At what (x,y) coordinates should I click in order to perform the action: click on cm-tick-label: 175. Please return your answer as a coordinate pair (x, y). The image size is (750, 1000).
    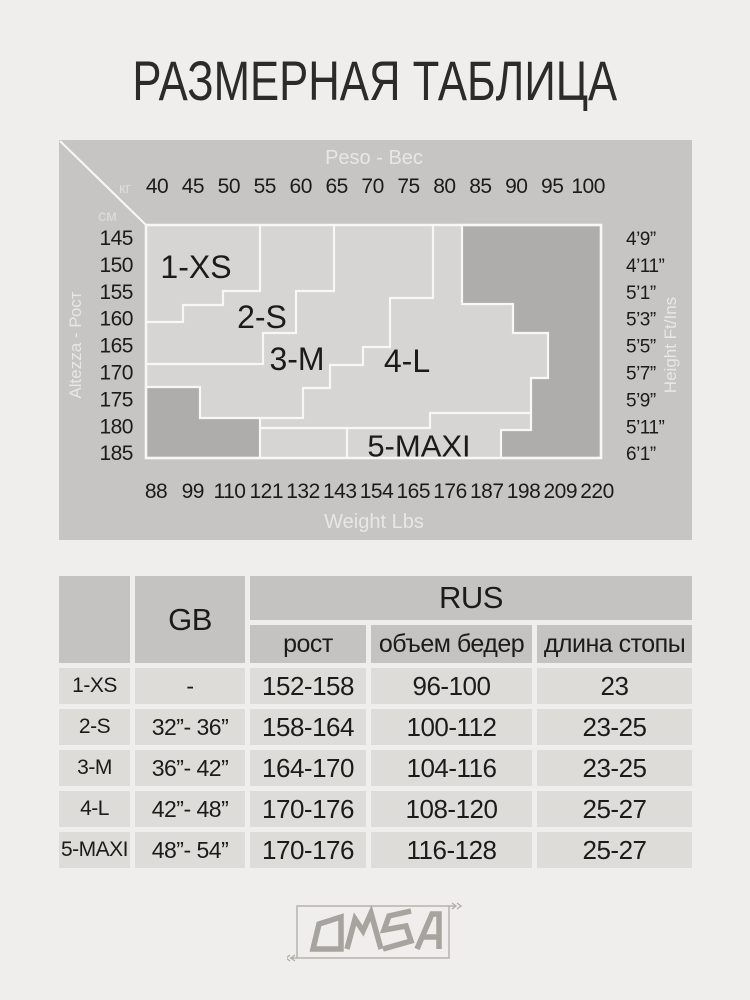
    Looking at the image, I should click on (116, 399).